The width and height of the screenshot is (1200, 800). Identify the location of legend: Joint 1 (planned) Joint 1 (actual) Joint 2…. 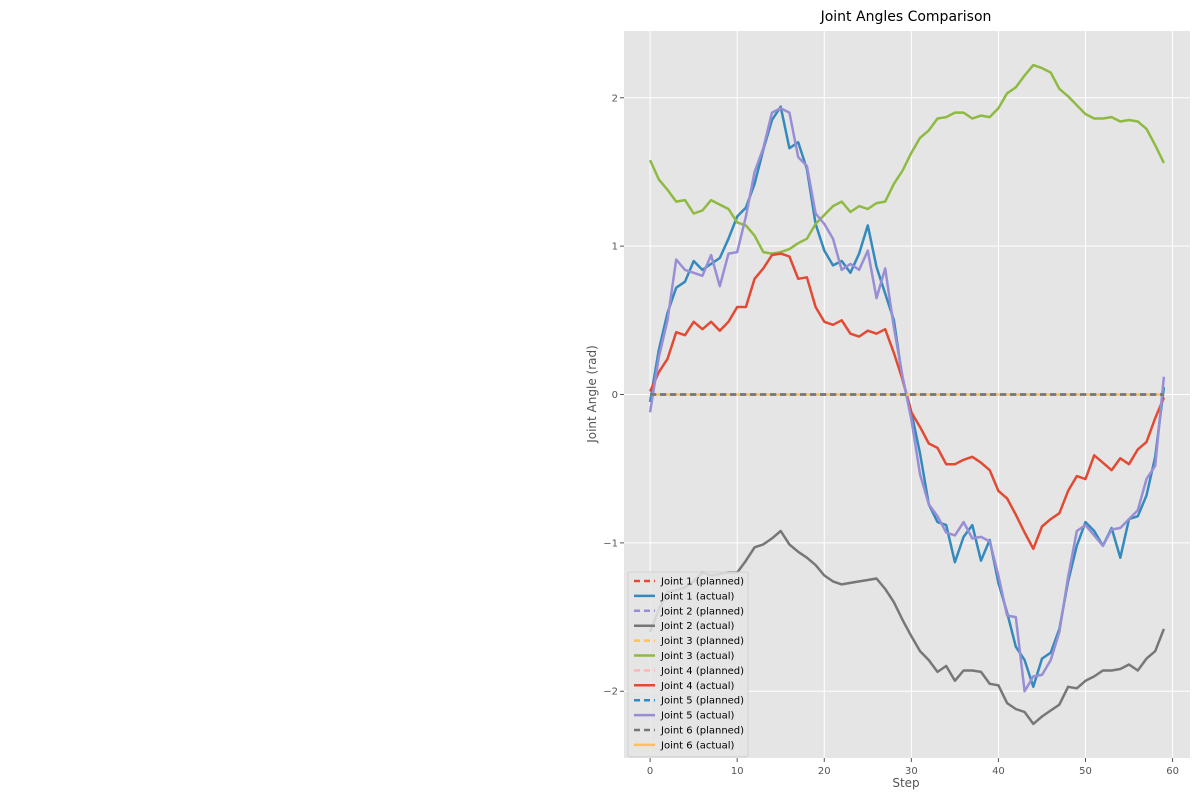
(688, 664).